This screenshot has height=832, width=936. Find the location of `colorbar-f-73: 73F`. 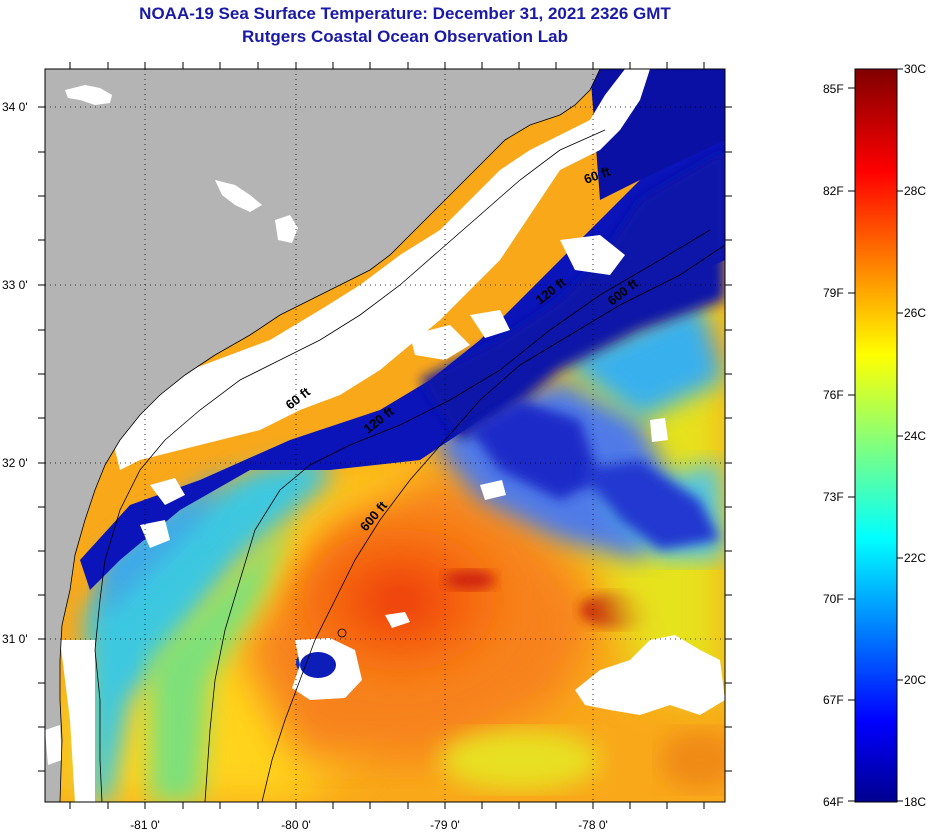

colorbar-f-73: 73F is located at coordinates (833, 497).